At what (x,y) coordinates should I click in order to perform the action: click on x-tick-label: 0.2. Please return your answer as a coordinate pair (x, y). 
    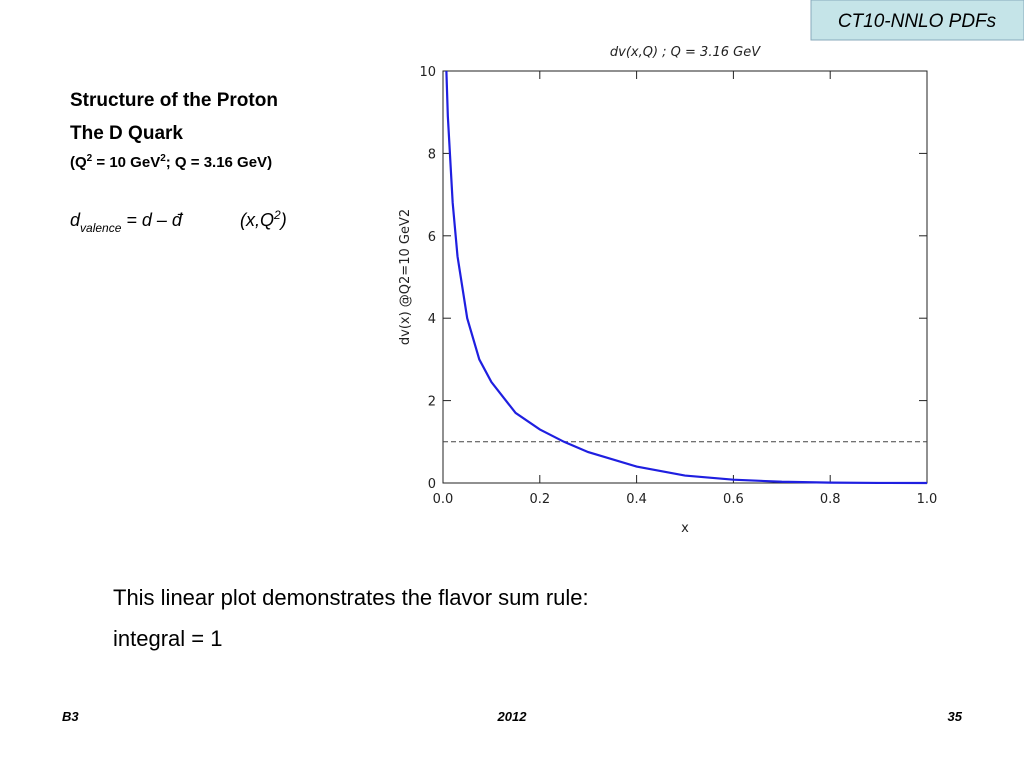
    Looking at the image, I should click on (539, 499).